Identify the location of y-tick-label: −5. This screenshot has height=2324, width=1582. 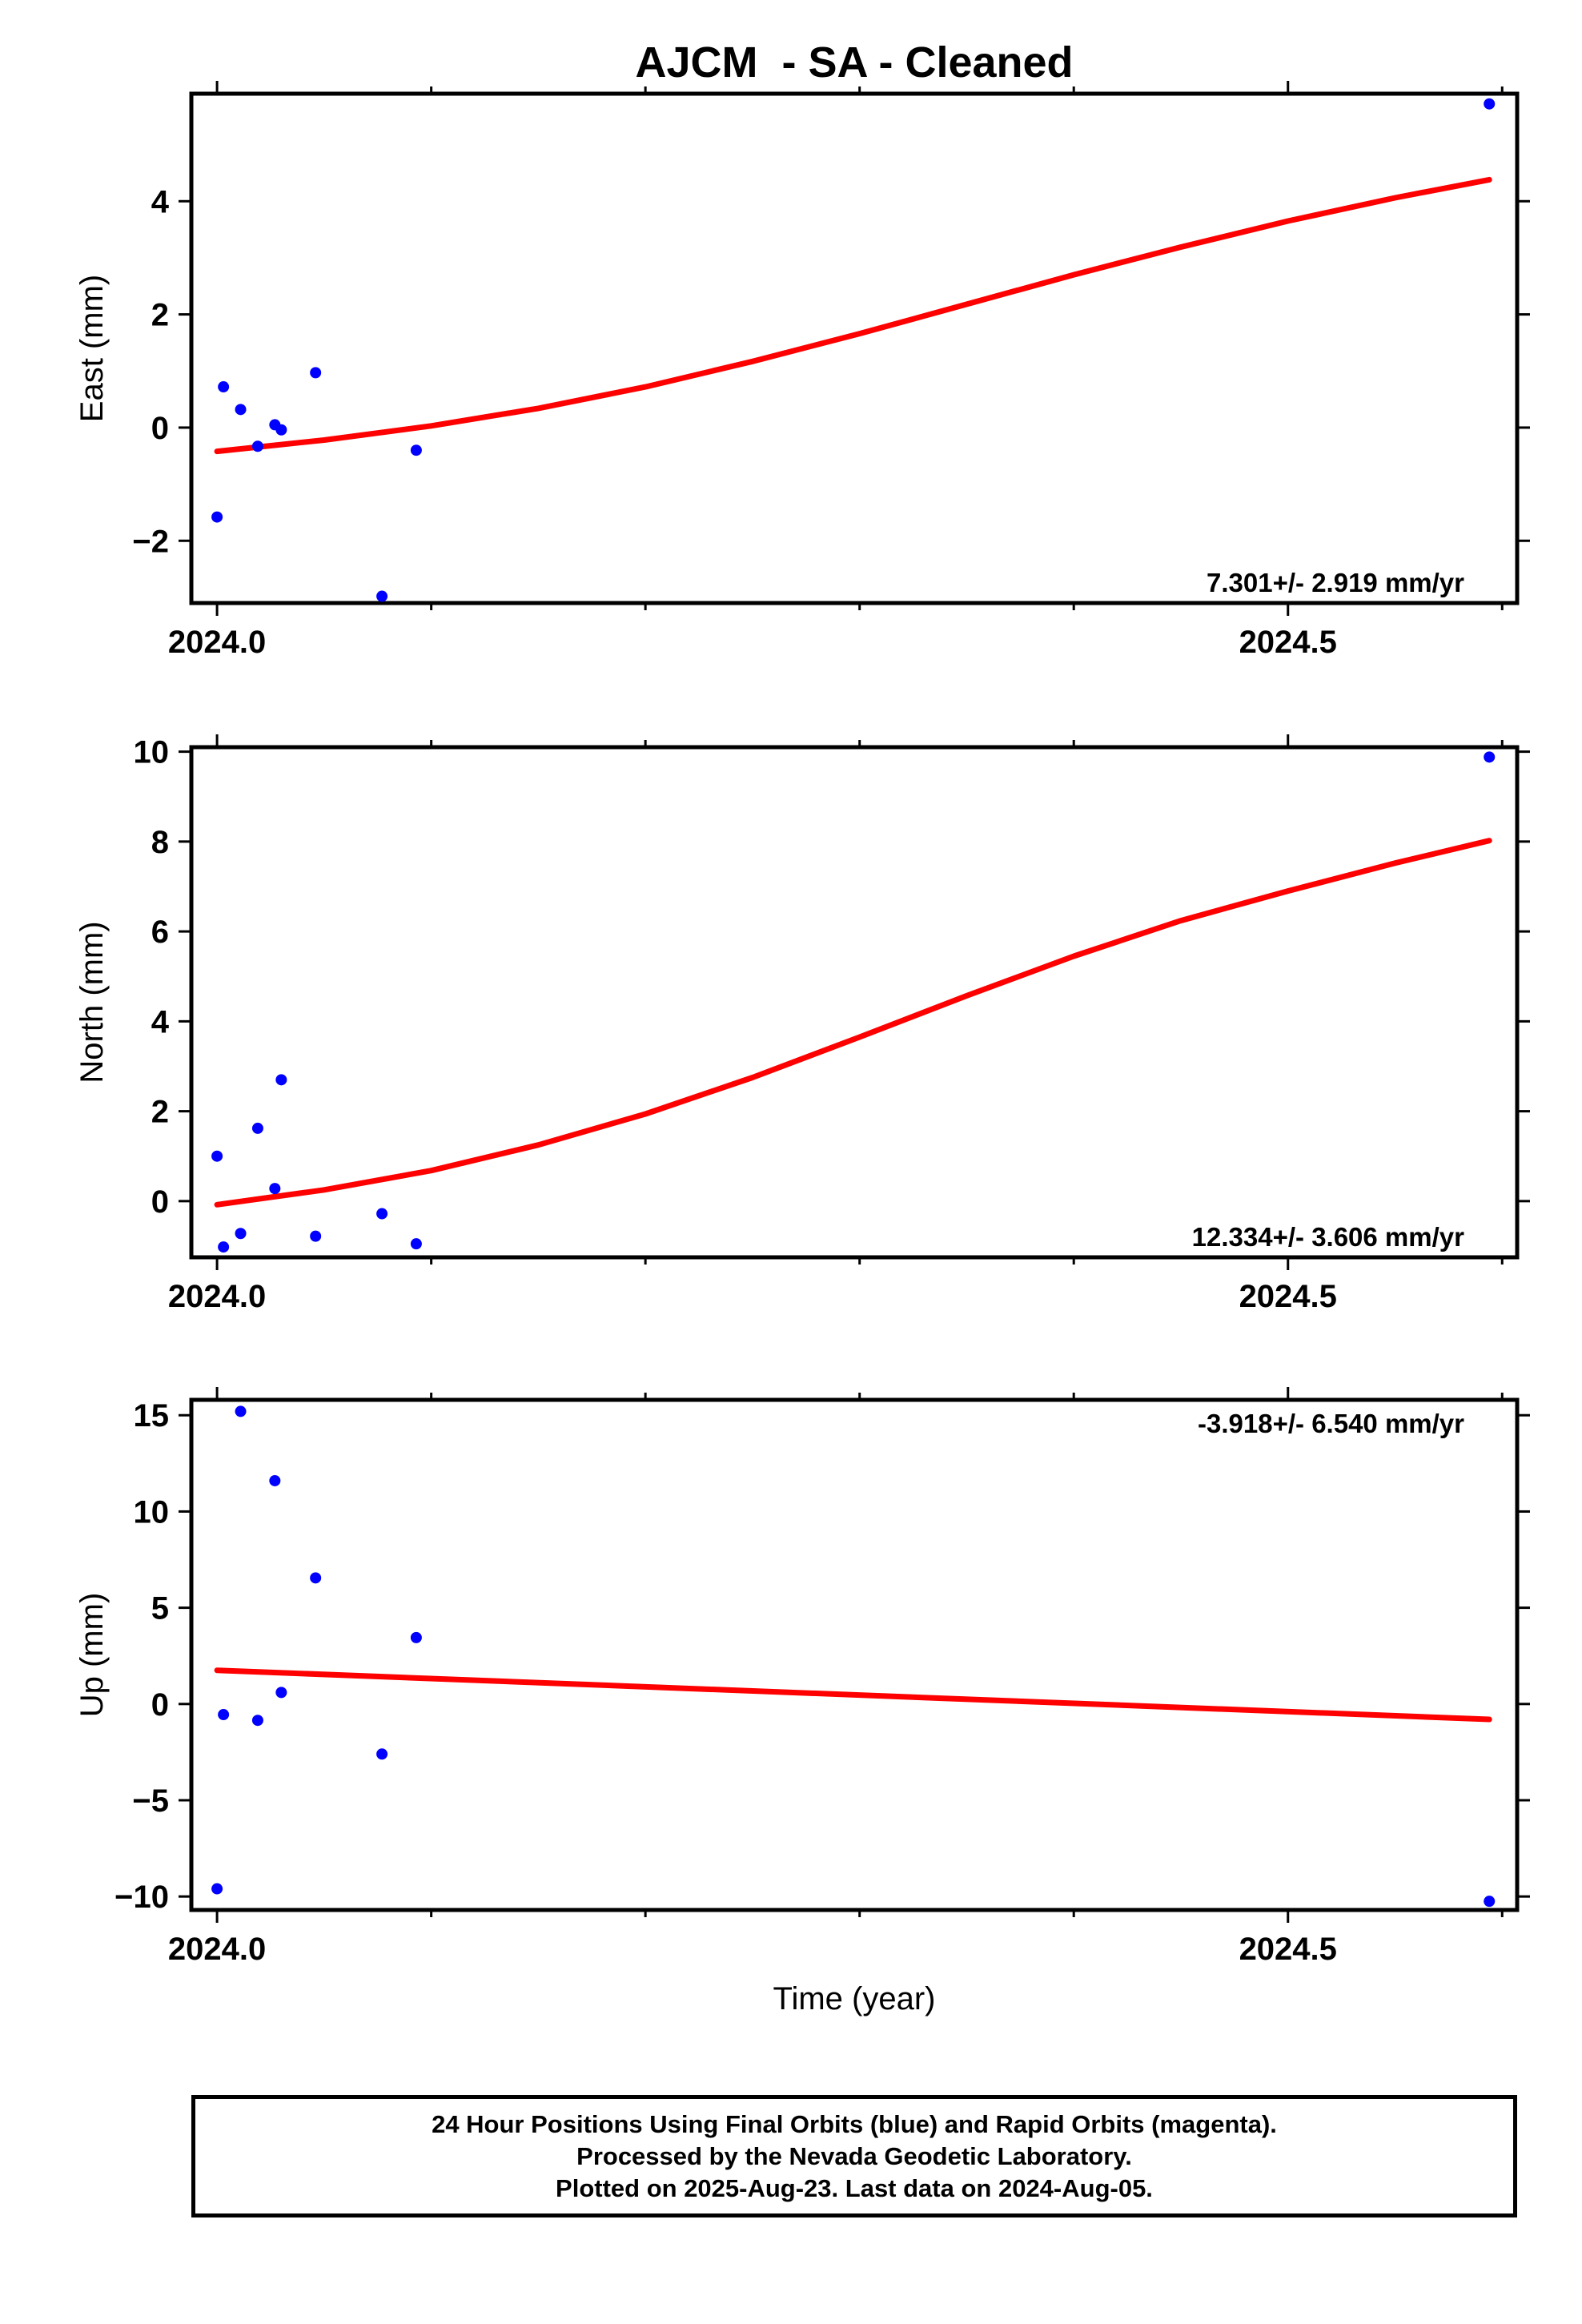
(151, 1801).